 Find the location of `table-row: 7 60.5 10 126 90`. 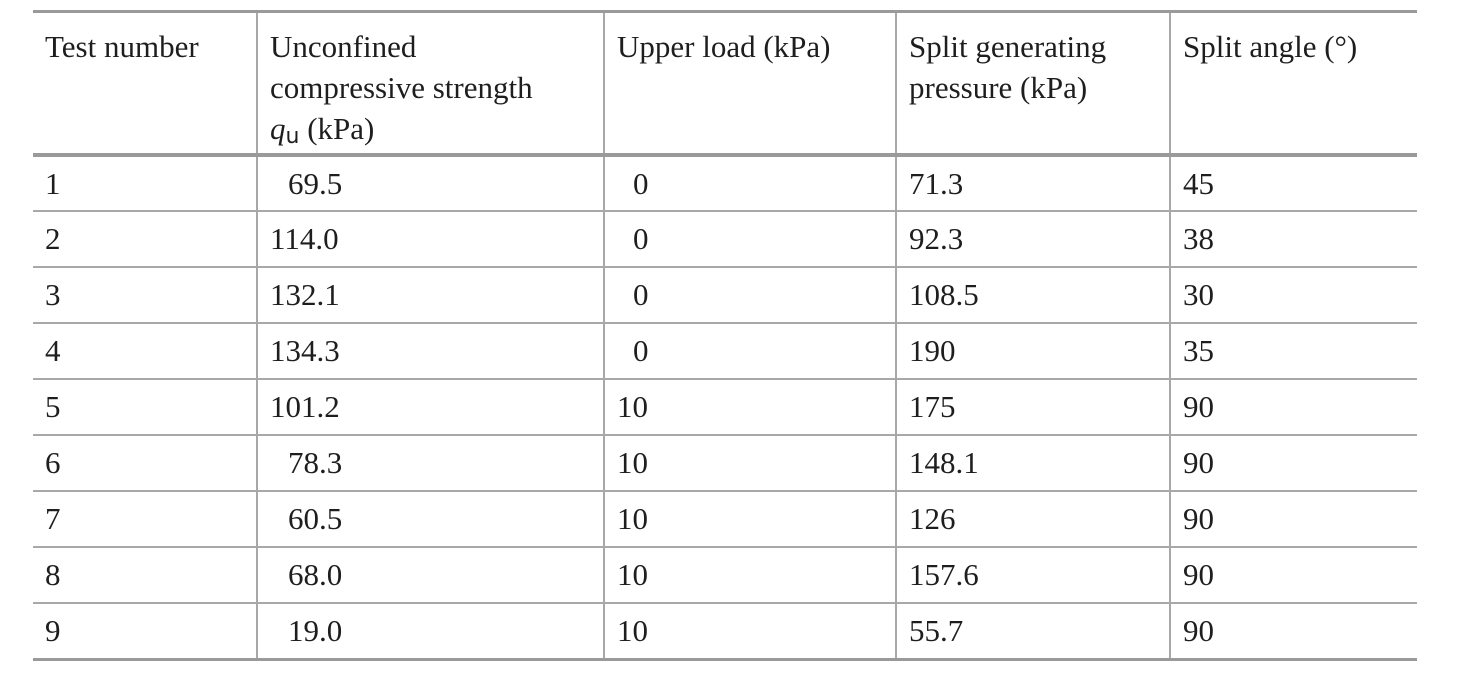

table-row: 7 60.5 10 126 90 is located at coordinates (725, 519).